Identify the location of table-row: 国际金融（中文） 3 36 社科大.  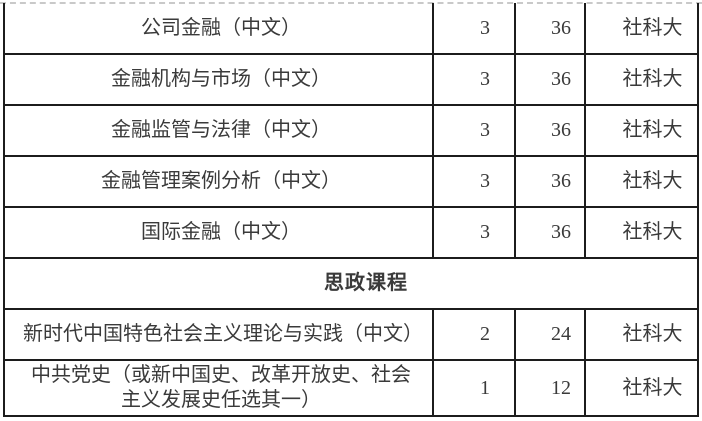
(351, 232).